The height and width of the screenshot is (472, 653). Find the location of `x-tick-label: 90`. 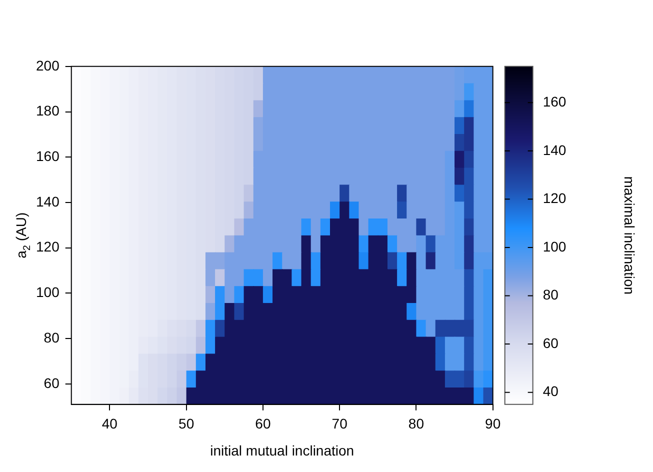

x-tick-label: 90 is located at coordinates (493, 424).